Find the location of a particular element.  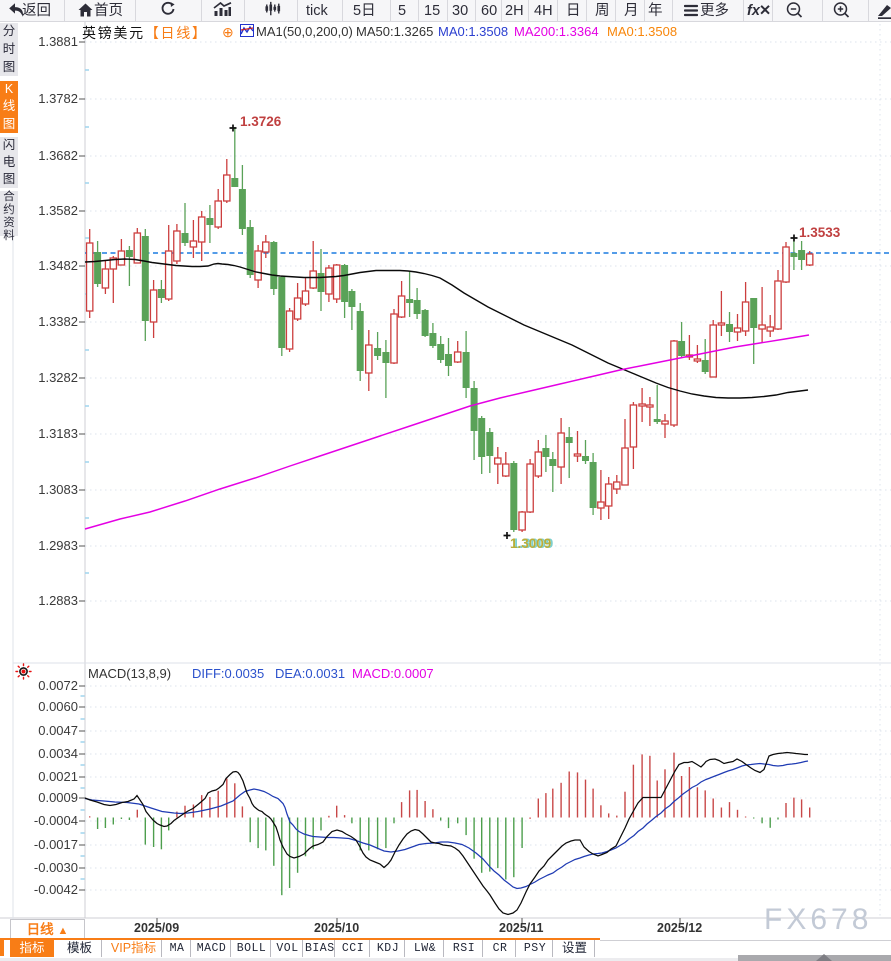

svg-text: 1.3533 is located at coordinates (820, 232).